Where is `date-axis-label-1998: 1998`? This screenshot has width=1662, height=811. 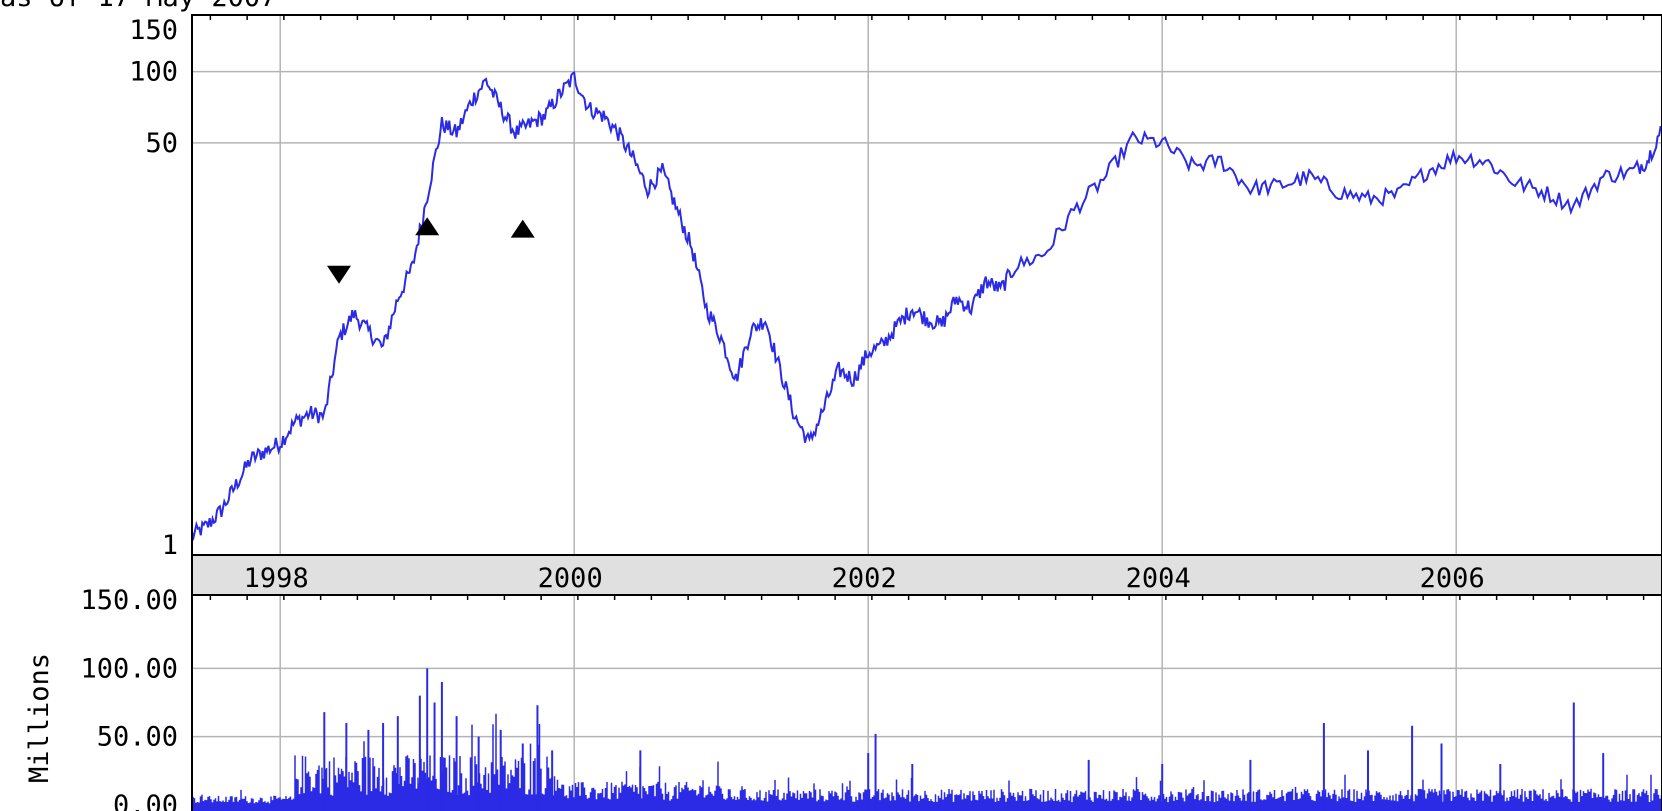
date-axis-label-1998: 1998 is located at coordinates (276, 578).